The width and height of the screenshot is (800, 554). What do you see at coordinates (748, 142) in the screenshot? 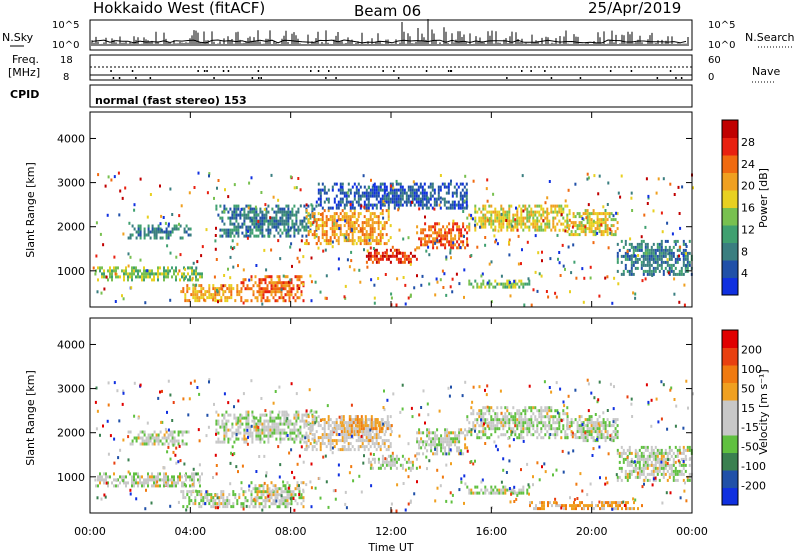
I see `colorbar-tick-label: 28` at bounding box center [748, 142].